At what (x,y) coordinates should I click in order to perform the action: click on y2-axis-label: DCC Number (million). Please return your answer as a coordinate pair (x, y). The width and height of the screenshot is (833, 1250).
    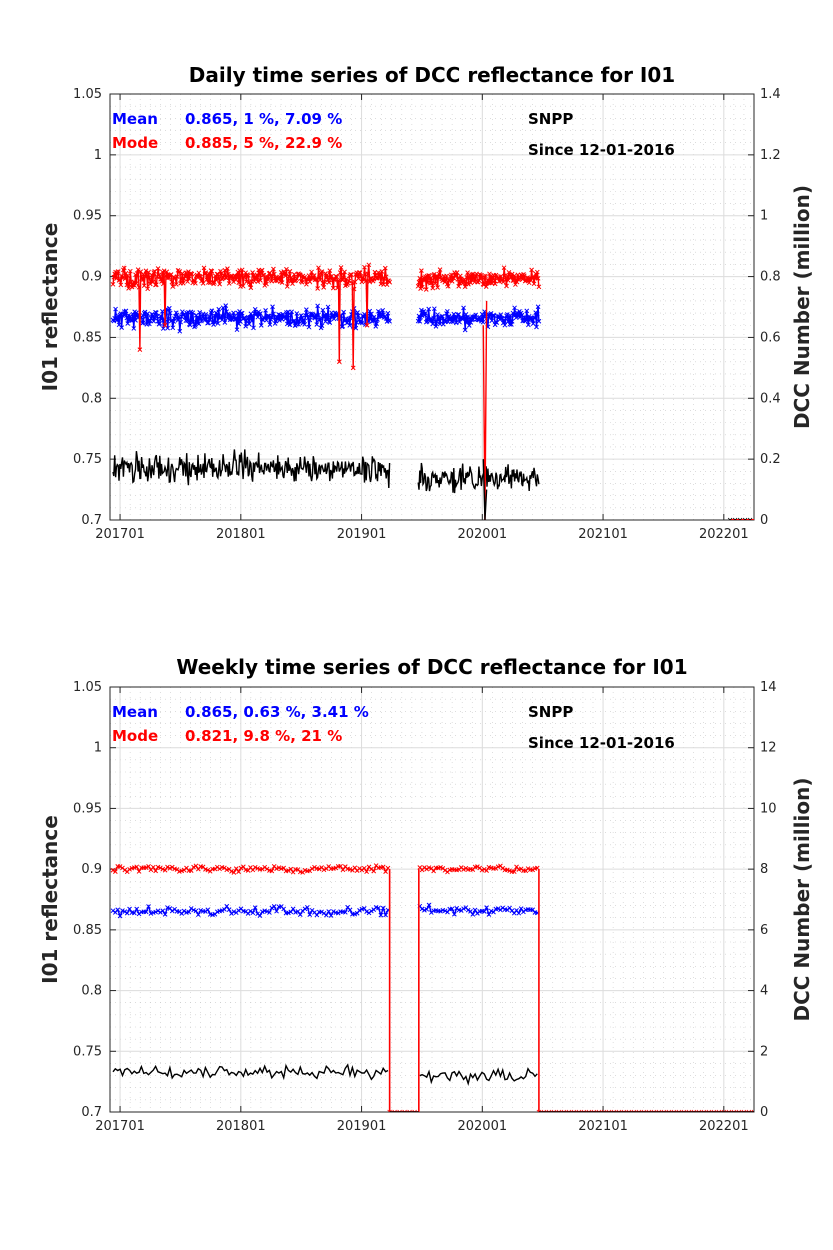
    Looking at the image, I should click on (802, 900).